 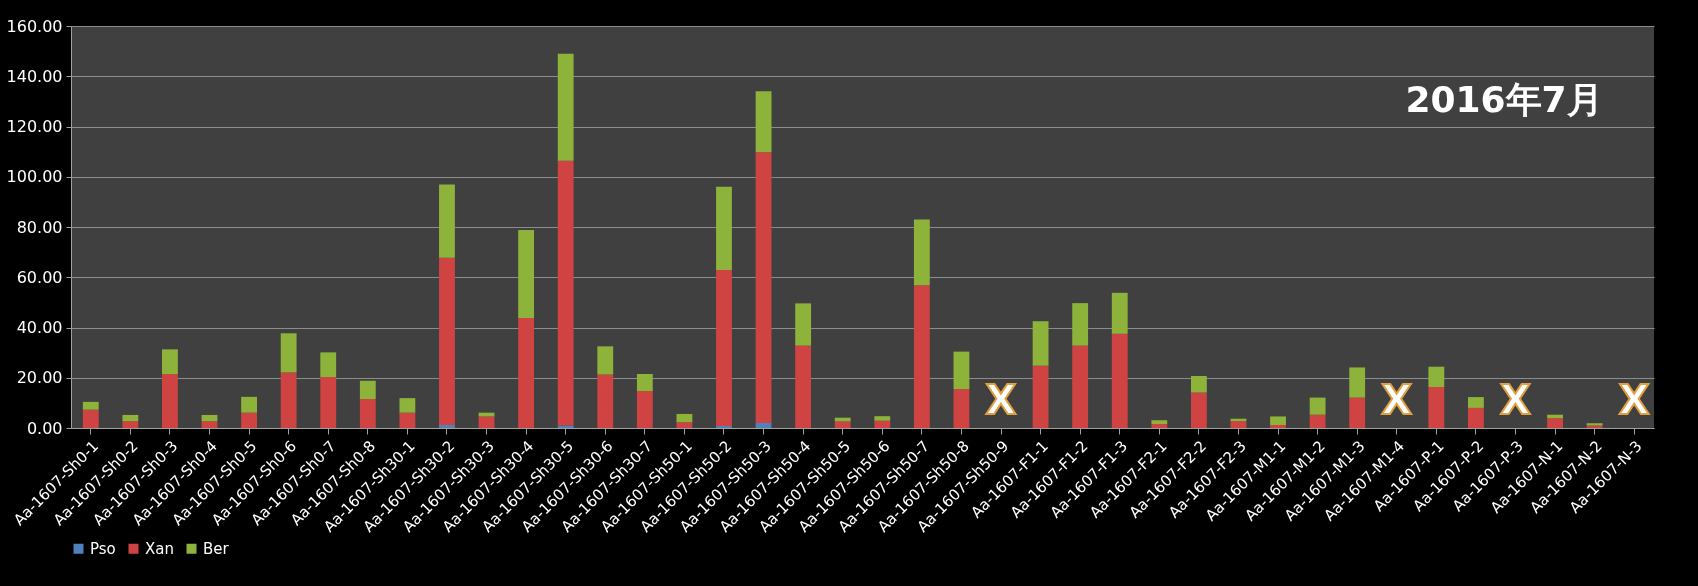 I want to click on y-tick-label: 0.00, so click(x=44, y=428).